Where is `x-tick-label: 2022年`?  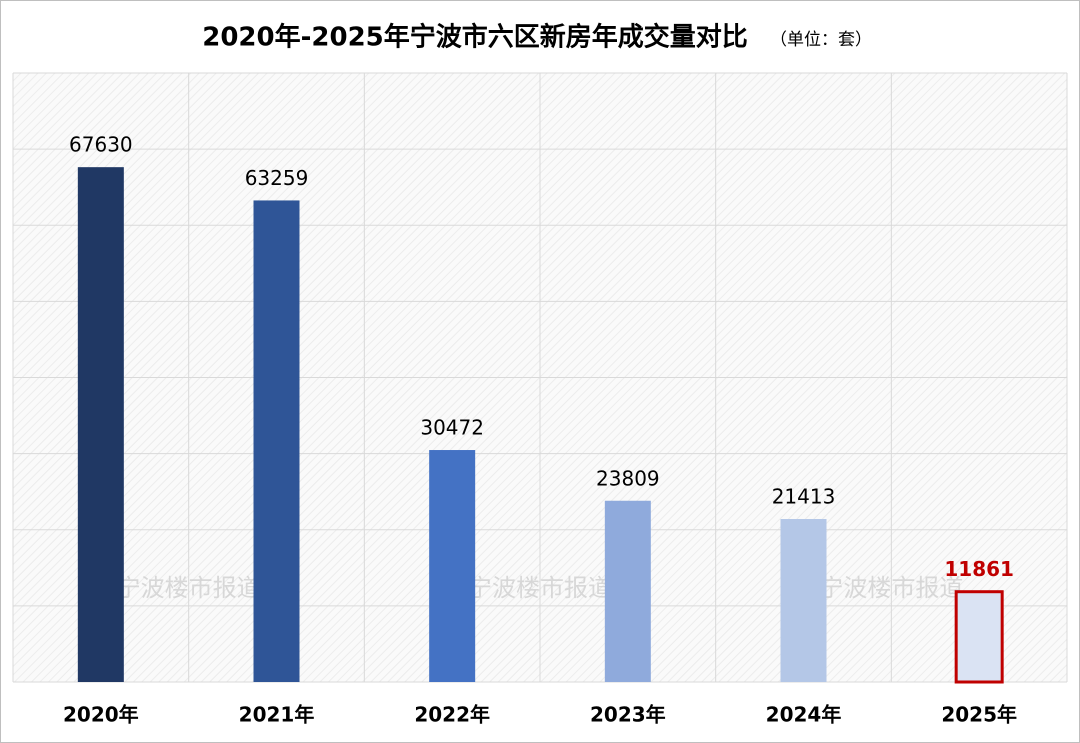 x-tick-label: 2022年 is located at coordinates (452, 715).